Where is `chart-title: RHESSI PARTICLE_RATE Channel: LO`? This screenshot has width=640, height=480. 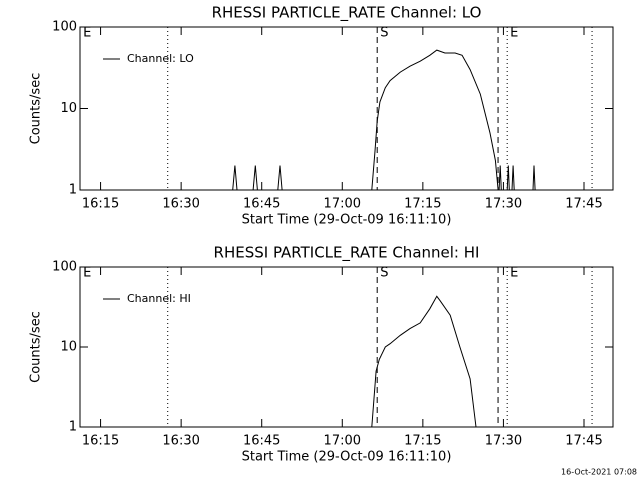
chart-title: RHESSI PARTICLE_RATE Channel: LO is located at coordinates (347, 13).